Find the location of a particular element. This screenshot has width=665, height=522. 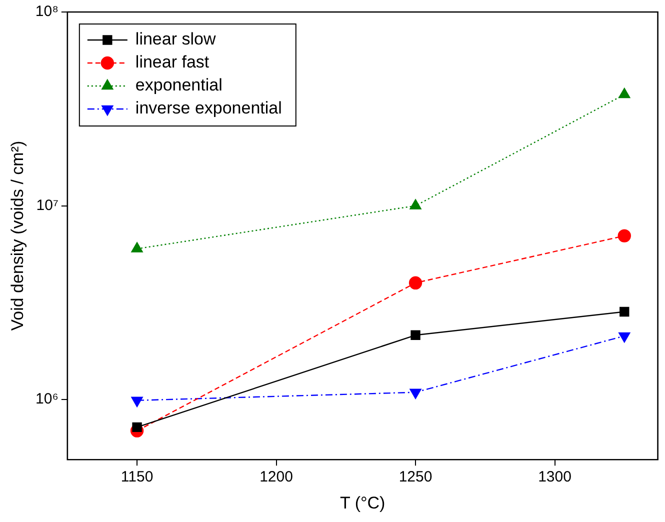

y-axis-title: Void density (voids / cm²) is located at coordinates (17, 235).